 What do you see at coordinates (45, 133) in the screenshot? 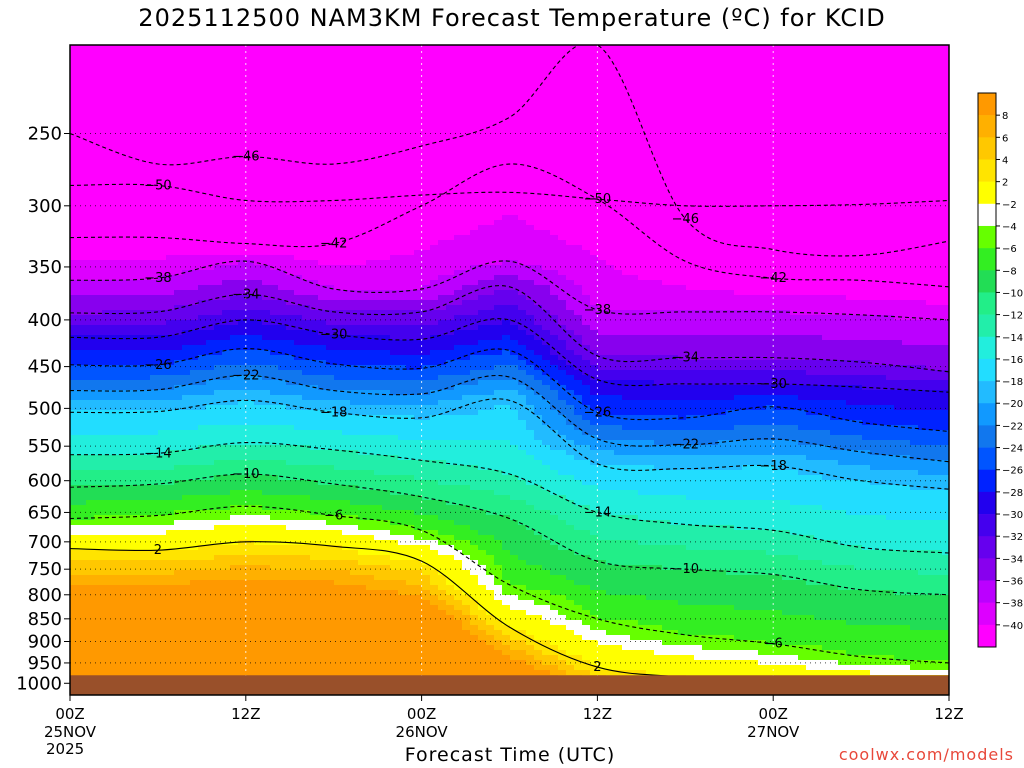
I see `y-tick-label: 250` at bounding box center [45, 133].